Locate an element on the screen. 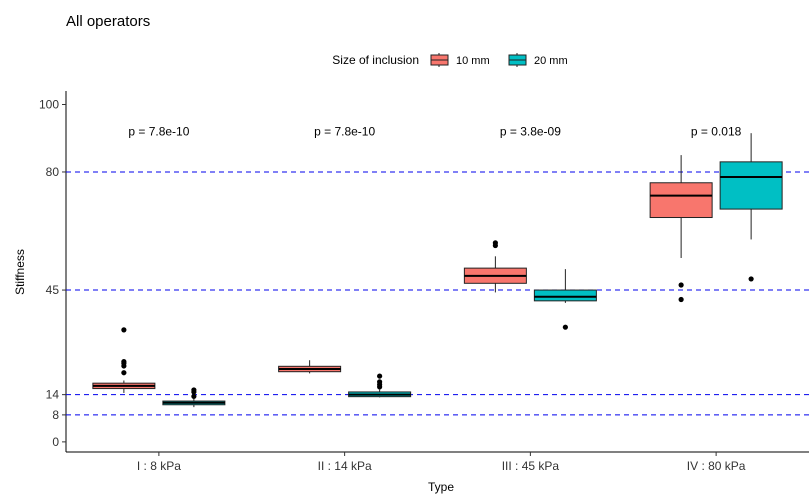  legend-label-20mm: 20 mm is located at coordinates (551, 61).